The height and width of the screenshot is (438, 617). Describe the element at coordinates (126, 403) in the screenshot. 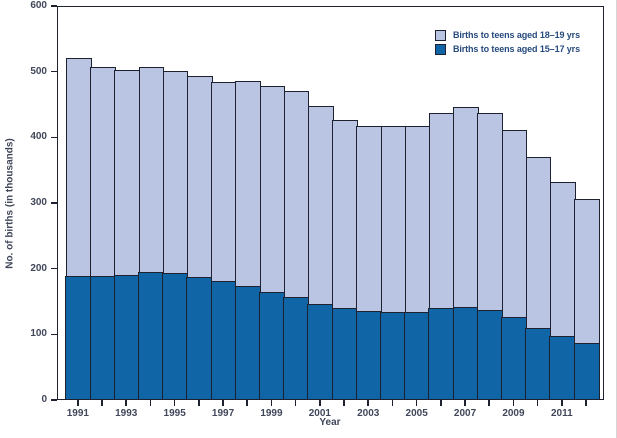

I see `x-tick-1993` at that location.